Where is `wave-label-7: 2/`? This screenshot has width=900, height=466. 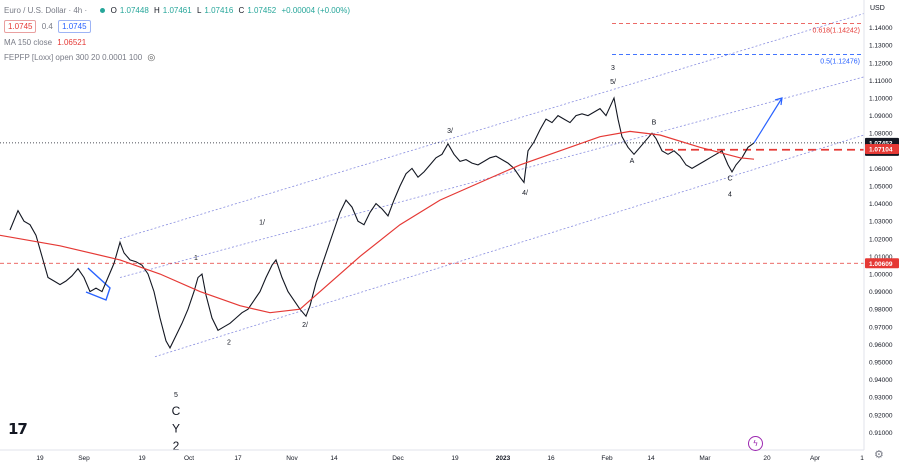
wave-label-7: 2/ is located at coordinates (305, 325).